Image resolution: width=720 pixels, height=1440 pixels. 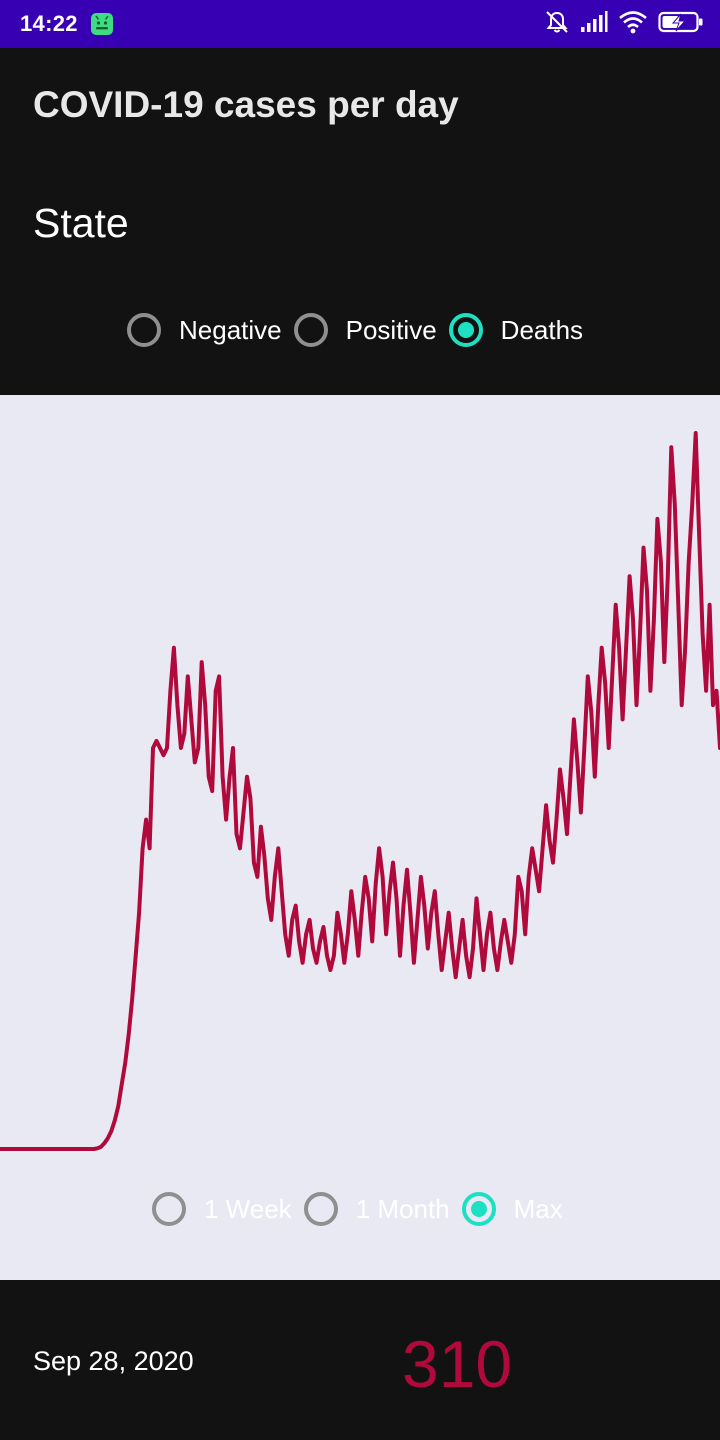 What do you see at coordinates (248, 1208) in the screenshot?
I see `range-option-label: 1 Week` at bounding box center [248, 1208].